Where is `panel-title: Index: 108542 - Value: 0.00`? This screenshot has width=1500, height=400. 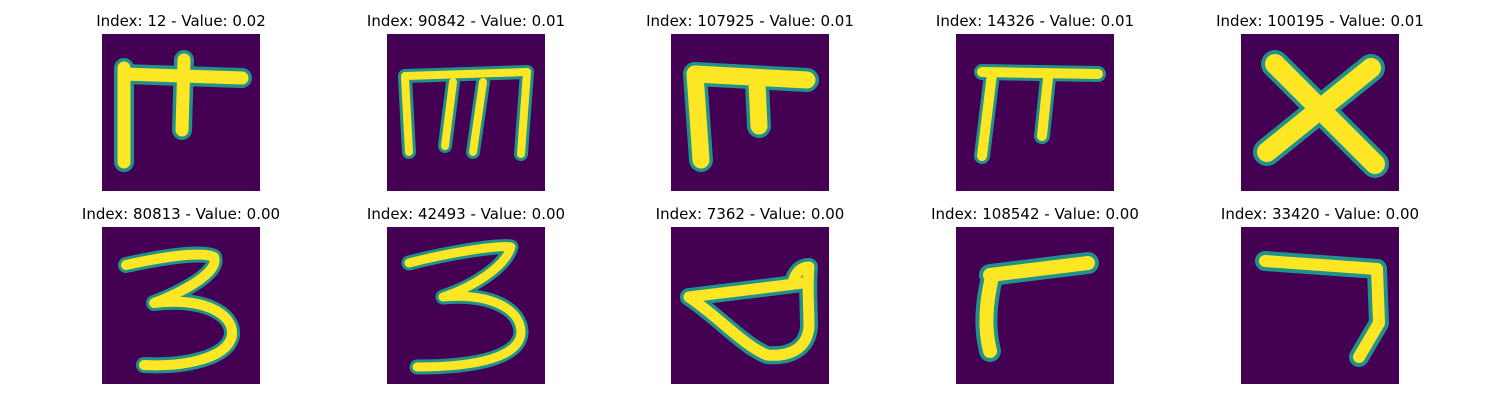
panel-title: Index: 108542 - Value: 0.00 is located at coordinates (1035, 214).